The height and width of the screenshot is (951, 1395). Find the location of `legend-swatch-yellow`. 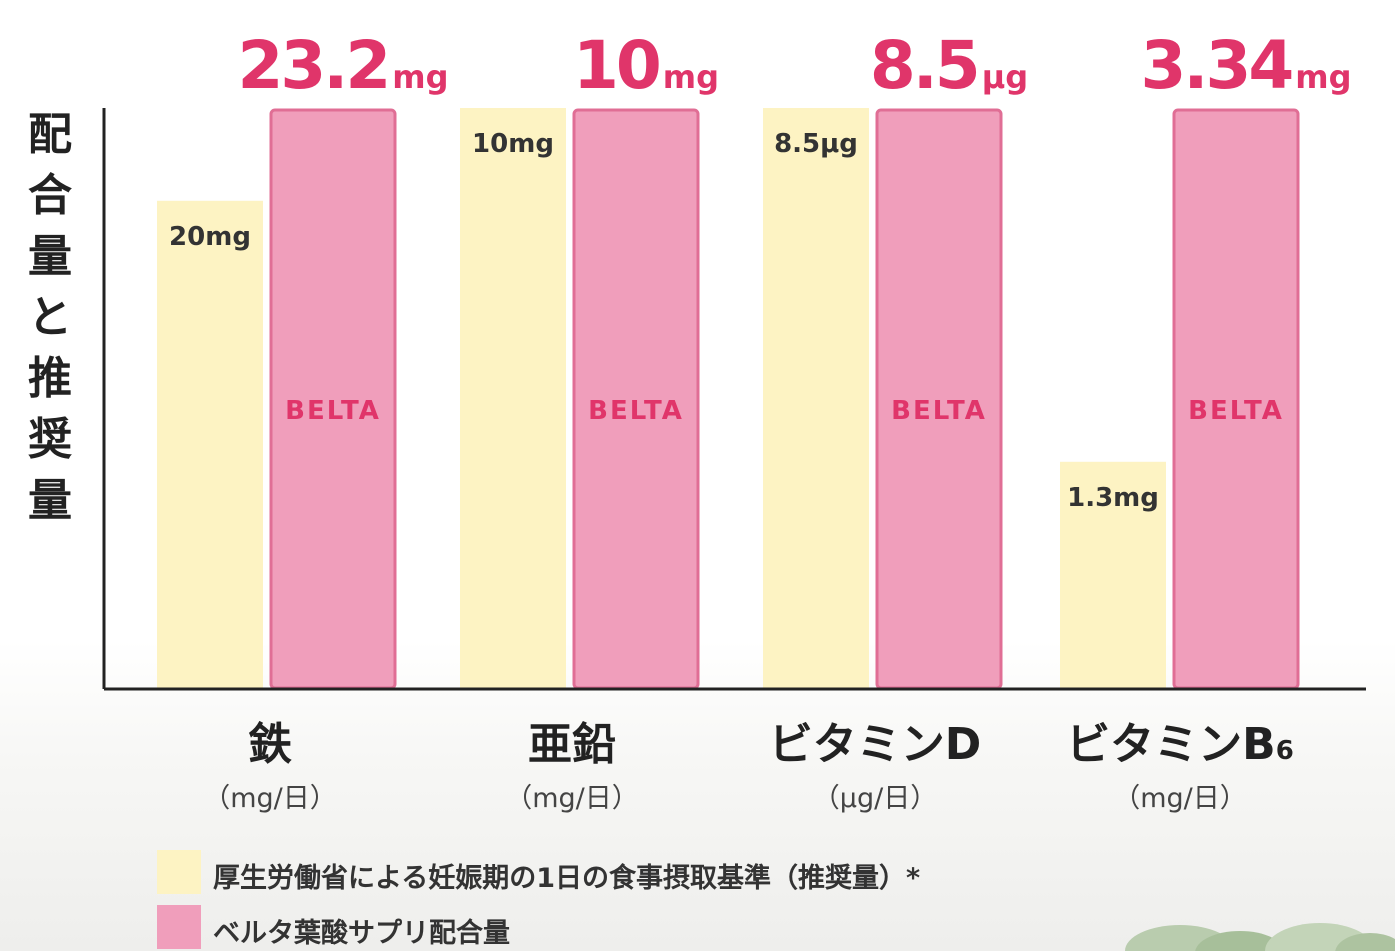

legend-swatch-yellow is located at coordinates (179, 872).